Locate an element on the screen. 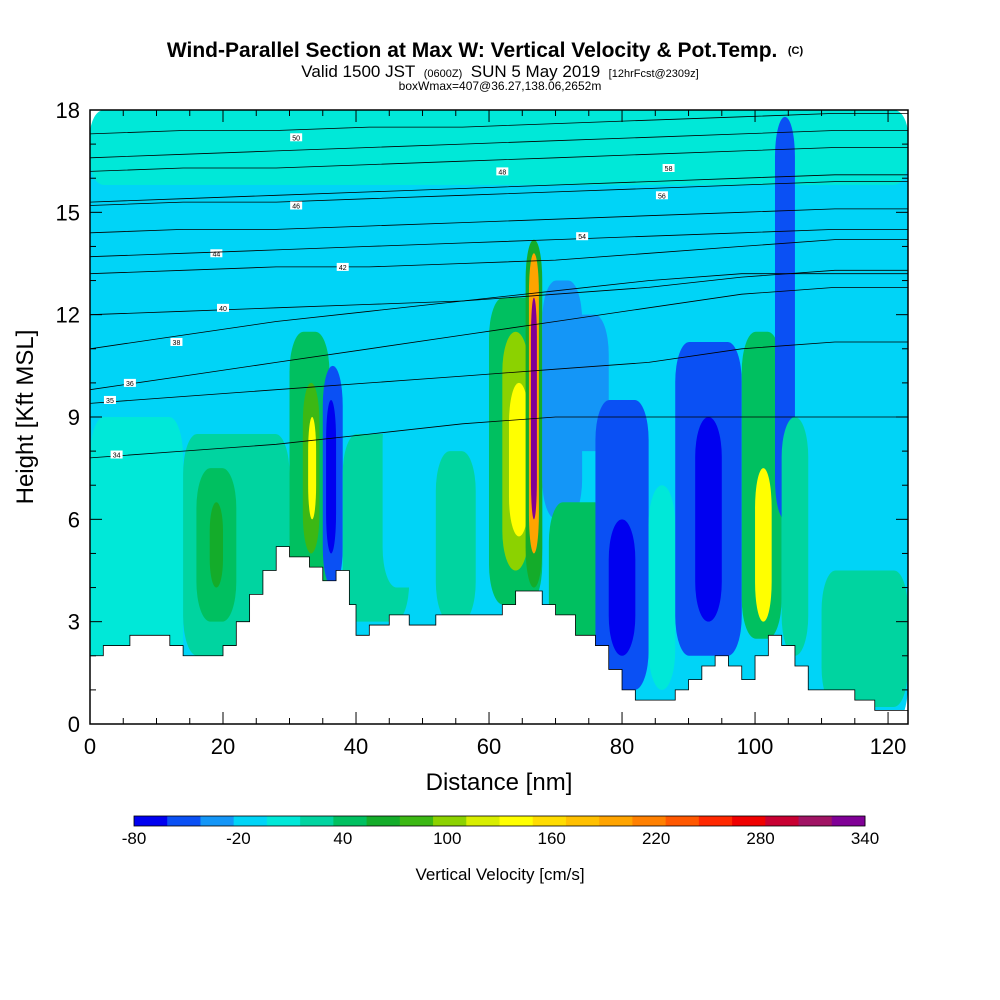 The width and height of the screenshot is (1000, 1000). colorbar: -80 -20 40 100 160 220 280 340 is located at coordinates (500, 831).